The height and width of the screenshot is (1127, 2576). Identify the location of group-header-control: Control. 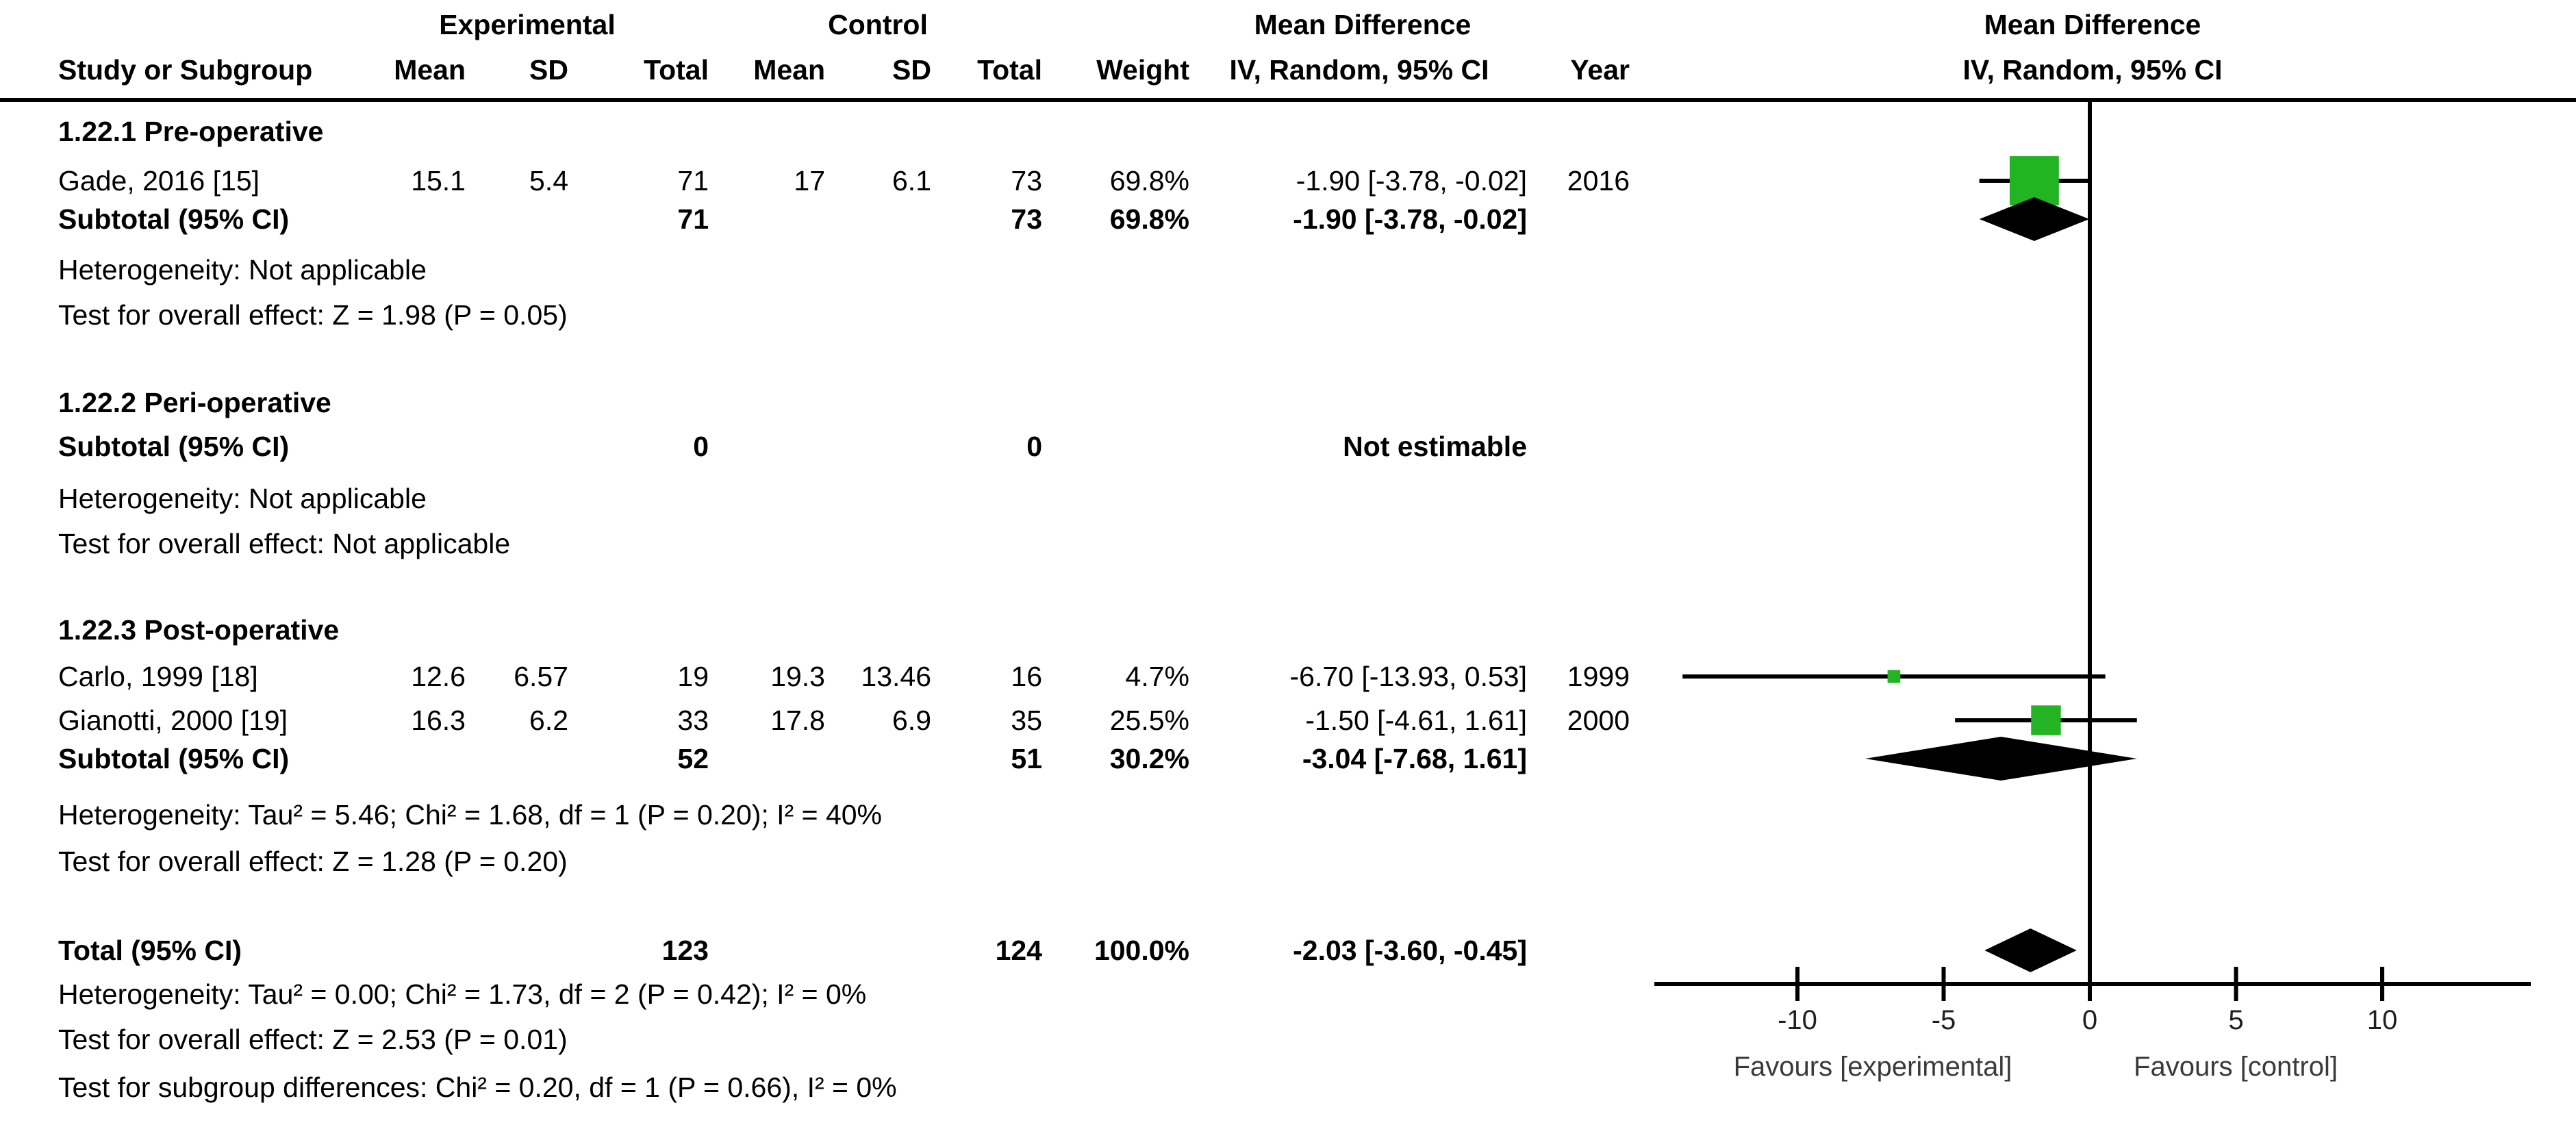
(878, 24).